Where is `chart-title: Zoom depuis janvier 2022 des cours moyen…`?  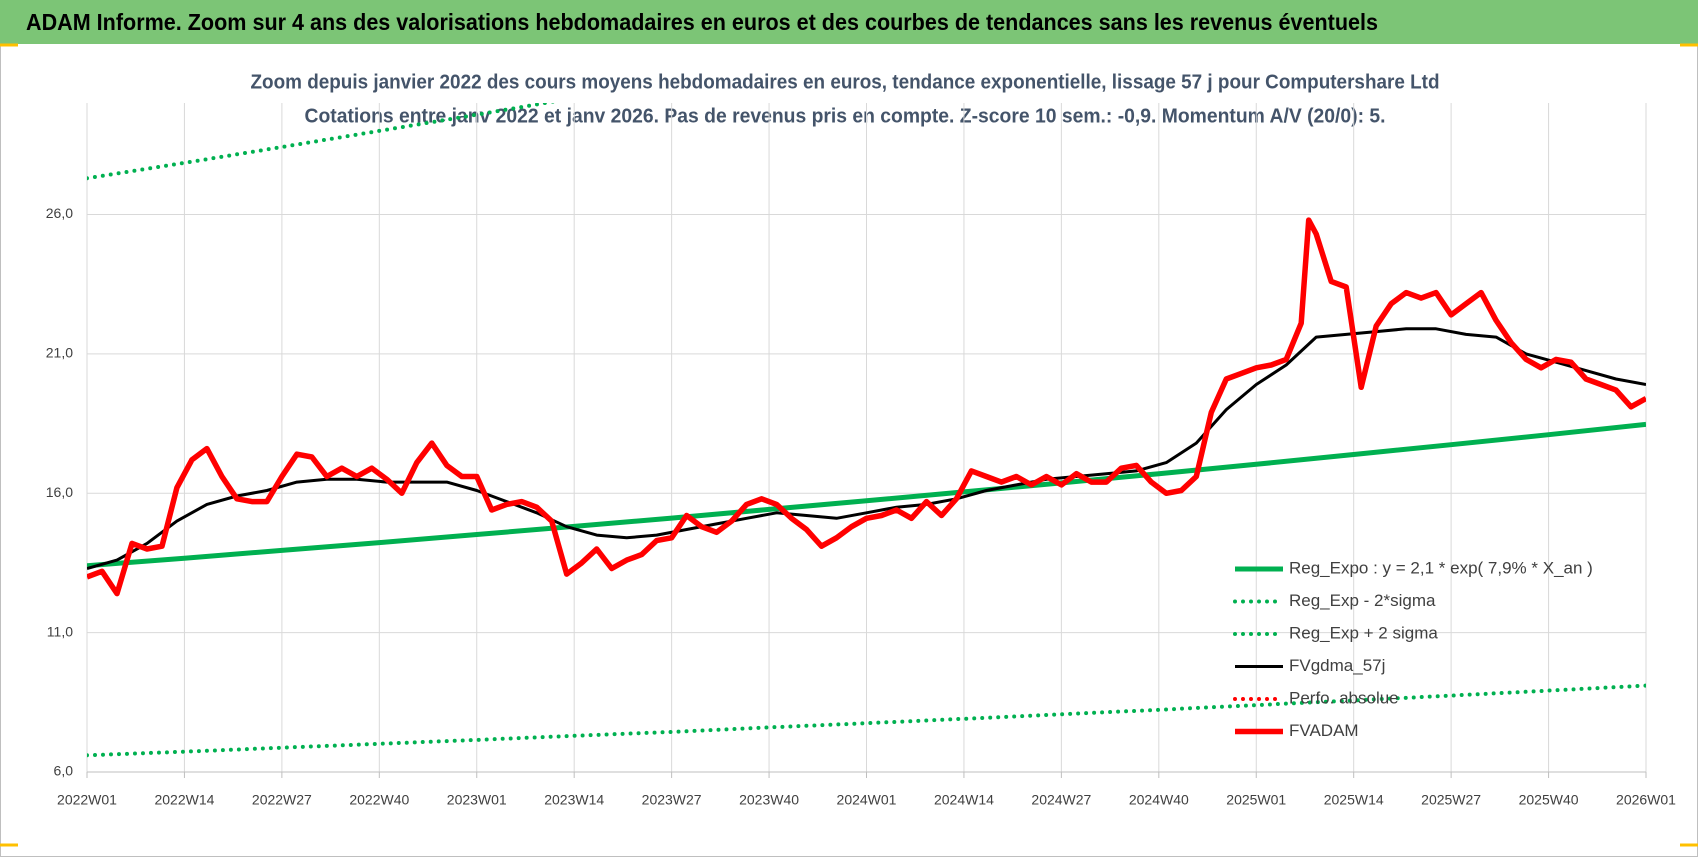 chart-title: Zoom depuis janvier 2022 des cours moyen… is located at coordinates (845, 82).